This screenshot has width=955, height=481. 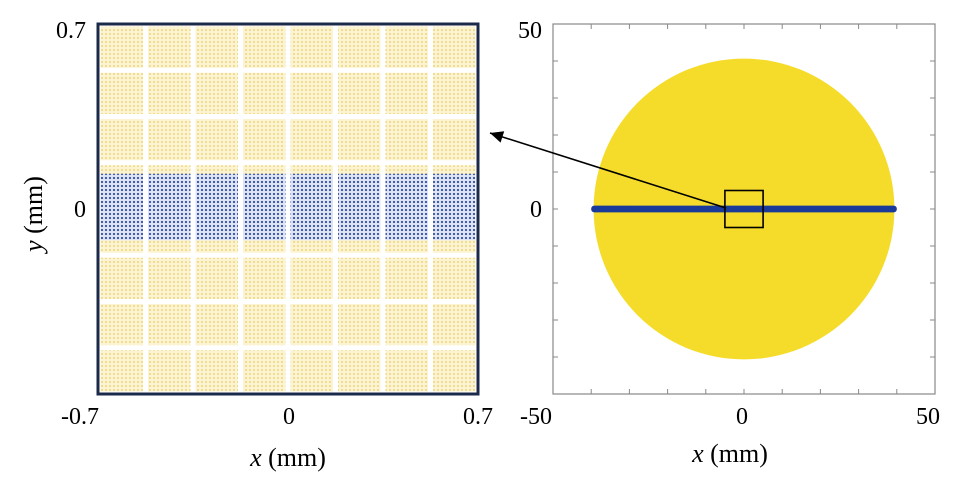 I want to click on inset-y-axis-label: y (mm), so click(x=33, y=215).